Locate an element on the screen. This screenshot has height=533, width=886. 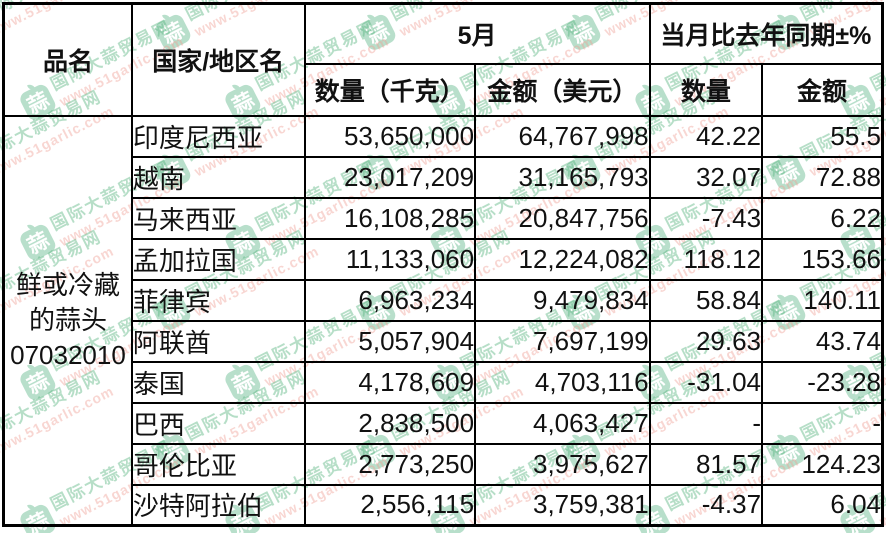
qty-pct-cell: 42.22 is located at coordinates (706, 136).